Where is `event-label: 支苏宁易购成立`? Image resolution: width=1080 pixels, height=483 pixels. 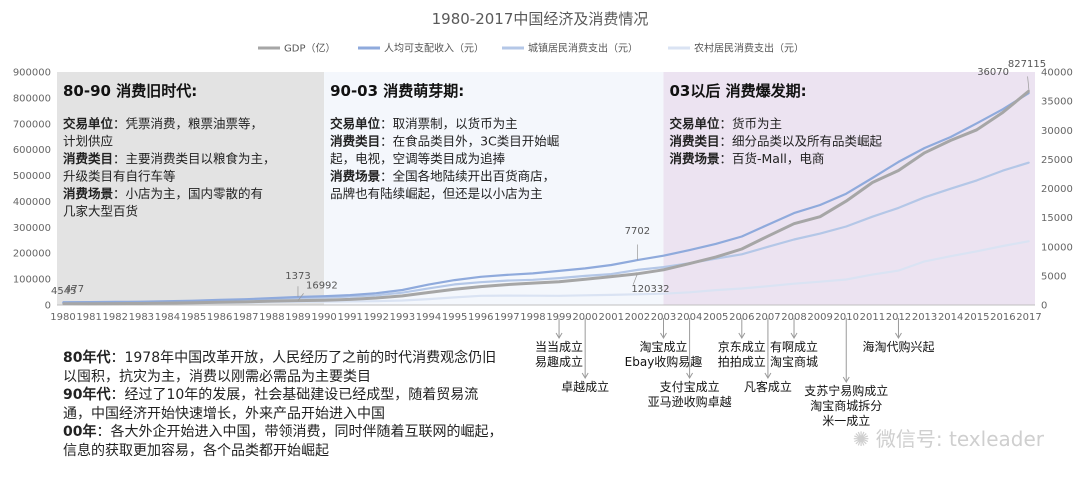 event-label: 支苏宁易购成立 is located at coordinates (846, 390).